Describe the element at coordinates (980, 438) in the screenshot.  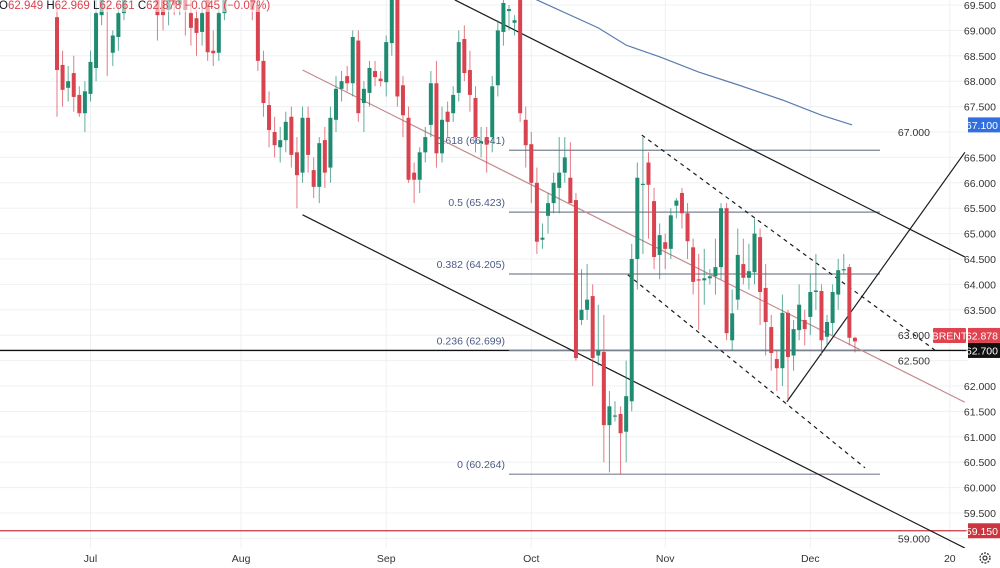
I see `y-tick-label: 61.000` at that location.